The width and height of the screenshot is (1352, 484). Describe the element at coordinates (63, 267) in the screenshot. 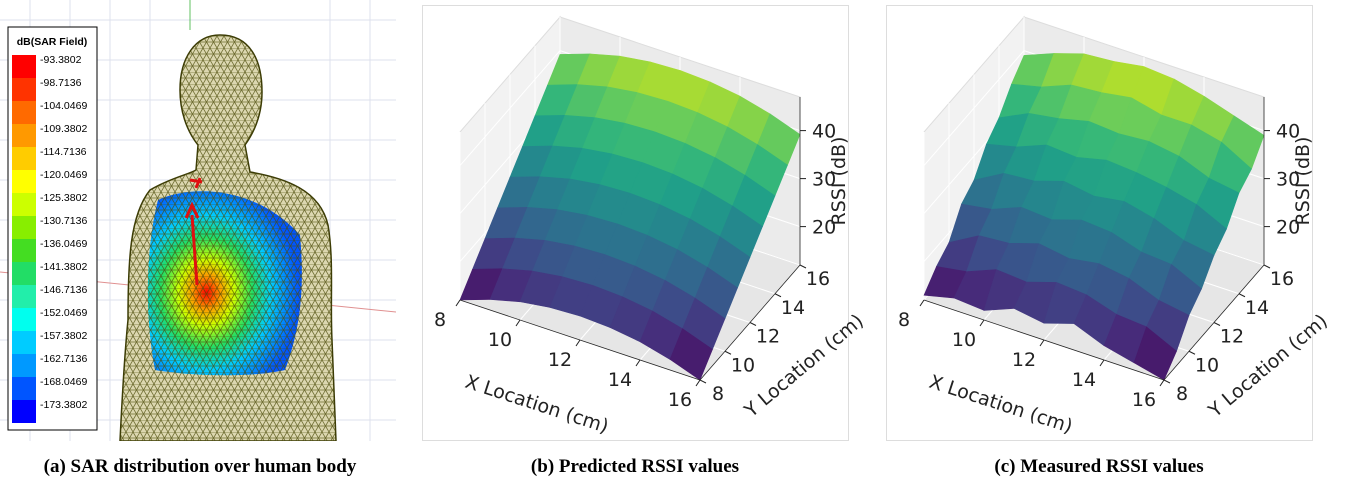

I see `colorbar-label: -141.3802` at that location.